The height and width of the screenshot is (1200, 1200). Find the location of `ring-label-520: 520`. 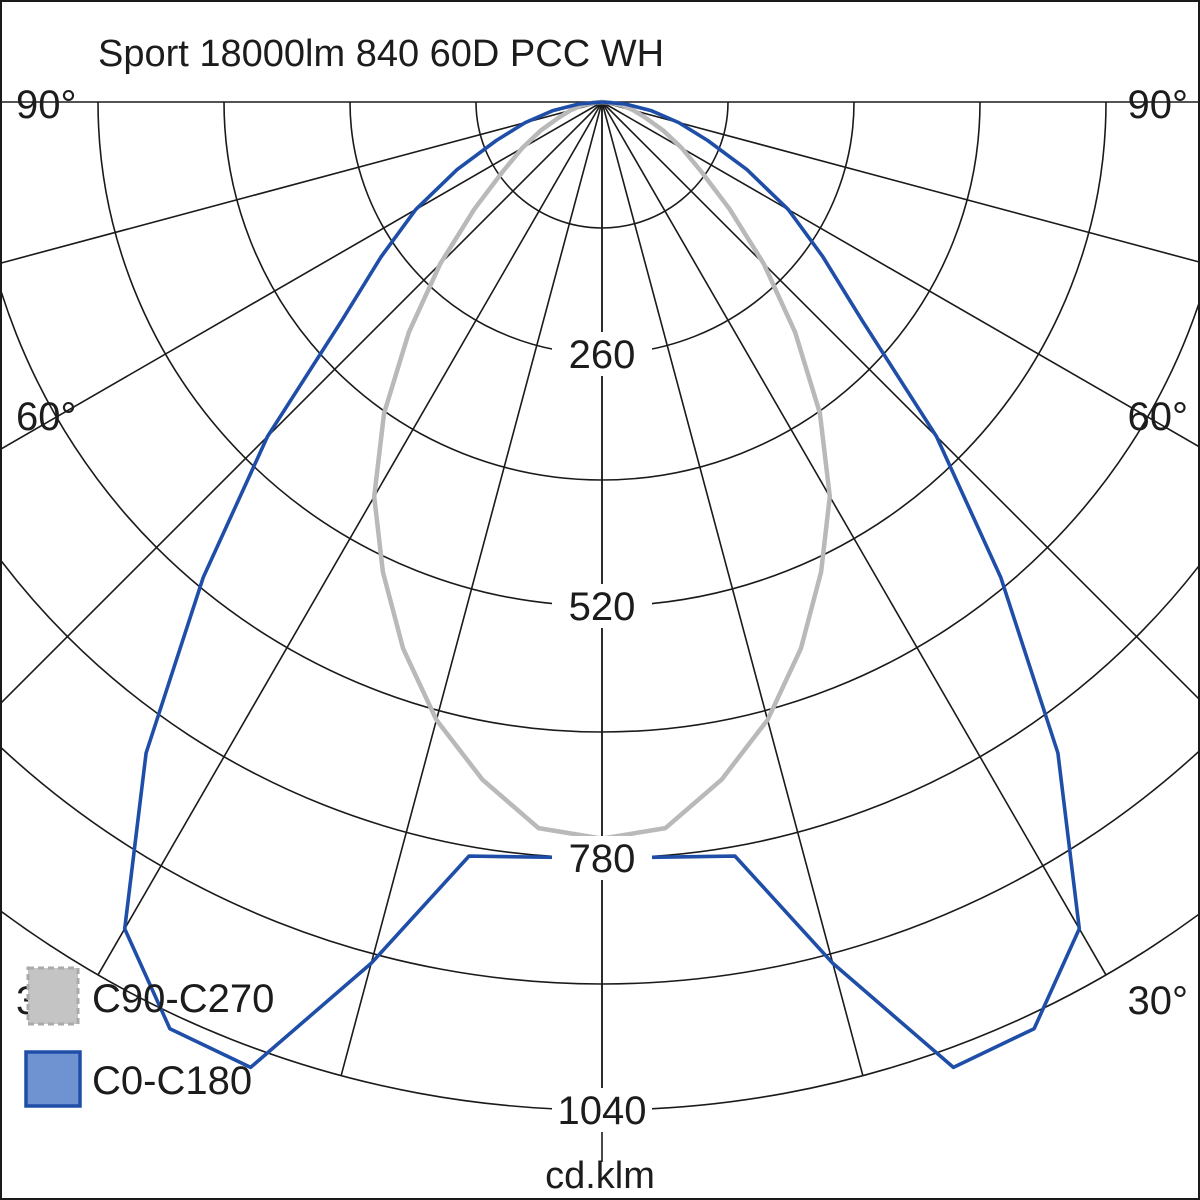

ring-label-520: 520 is located at coordinates (602, 607).